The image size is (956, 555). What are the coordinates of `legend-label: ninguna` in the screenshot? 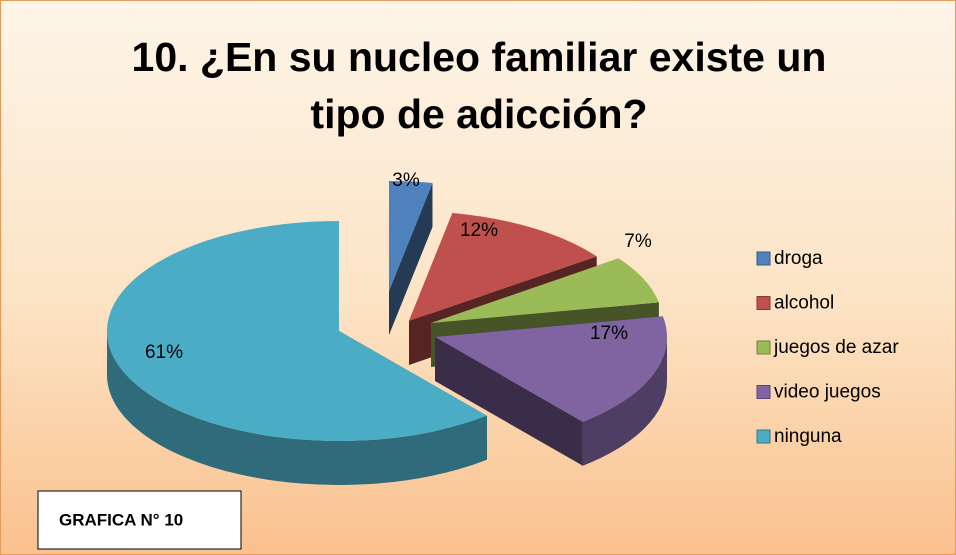 It's located at (808, 436).